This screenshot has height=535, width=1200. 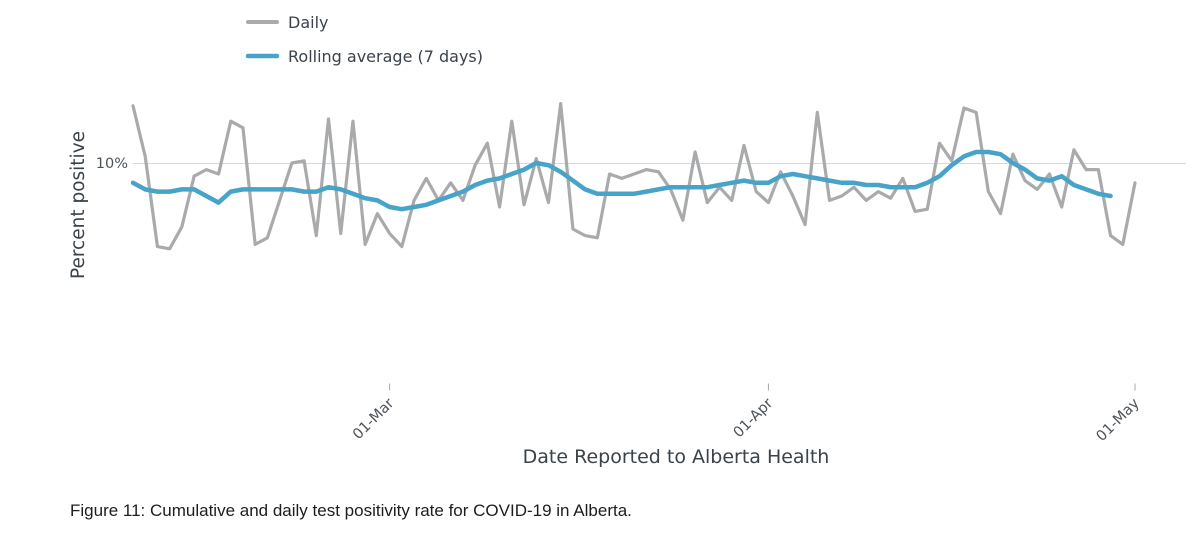 I want to click on rolling-average-line, so click(x=621, y=180).